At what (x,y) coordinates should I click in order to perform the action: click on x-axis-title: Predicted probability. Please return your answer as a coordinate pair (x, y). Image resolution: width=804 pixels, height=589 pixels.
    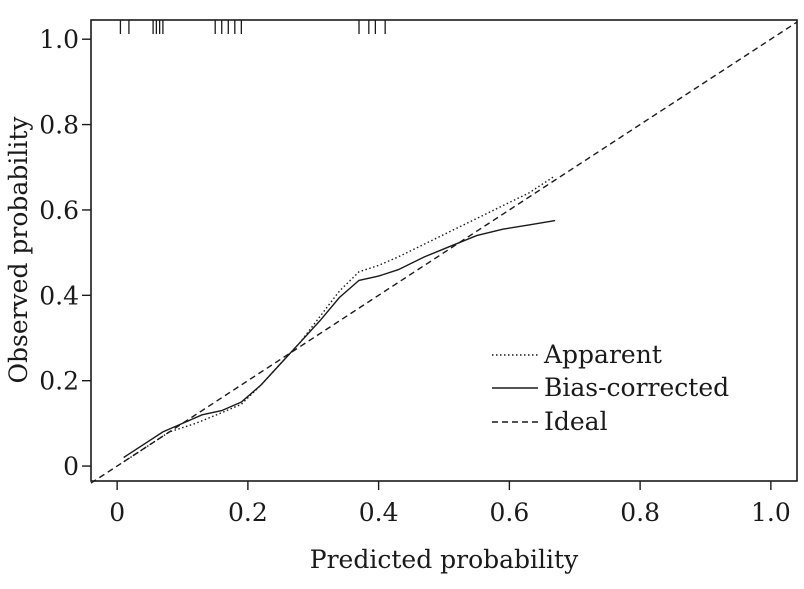
    Looking at the image, I should click on (444, 559).